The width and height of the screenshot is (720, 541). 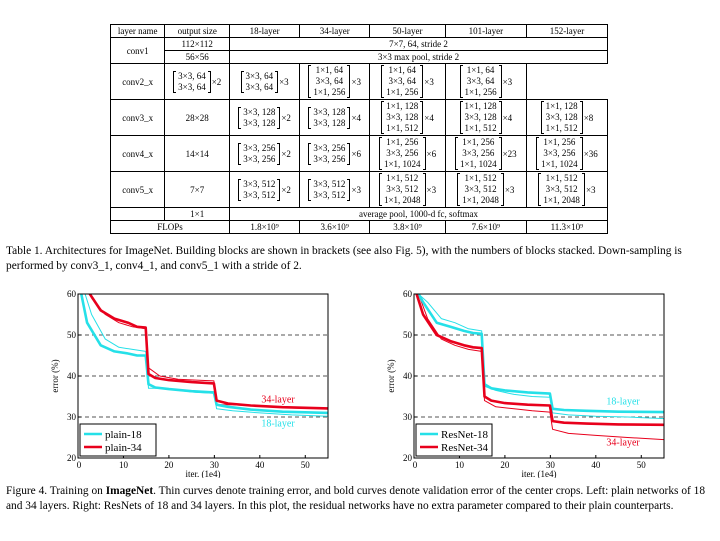 What do you see at coordinates (137, 117) in the screenshot?
I see `cell-conv3-x-name: conv3_x` at bounding box center [137, 117].